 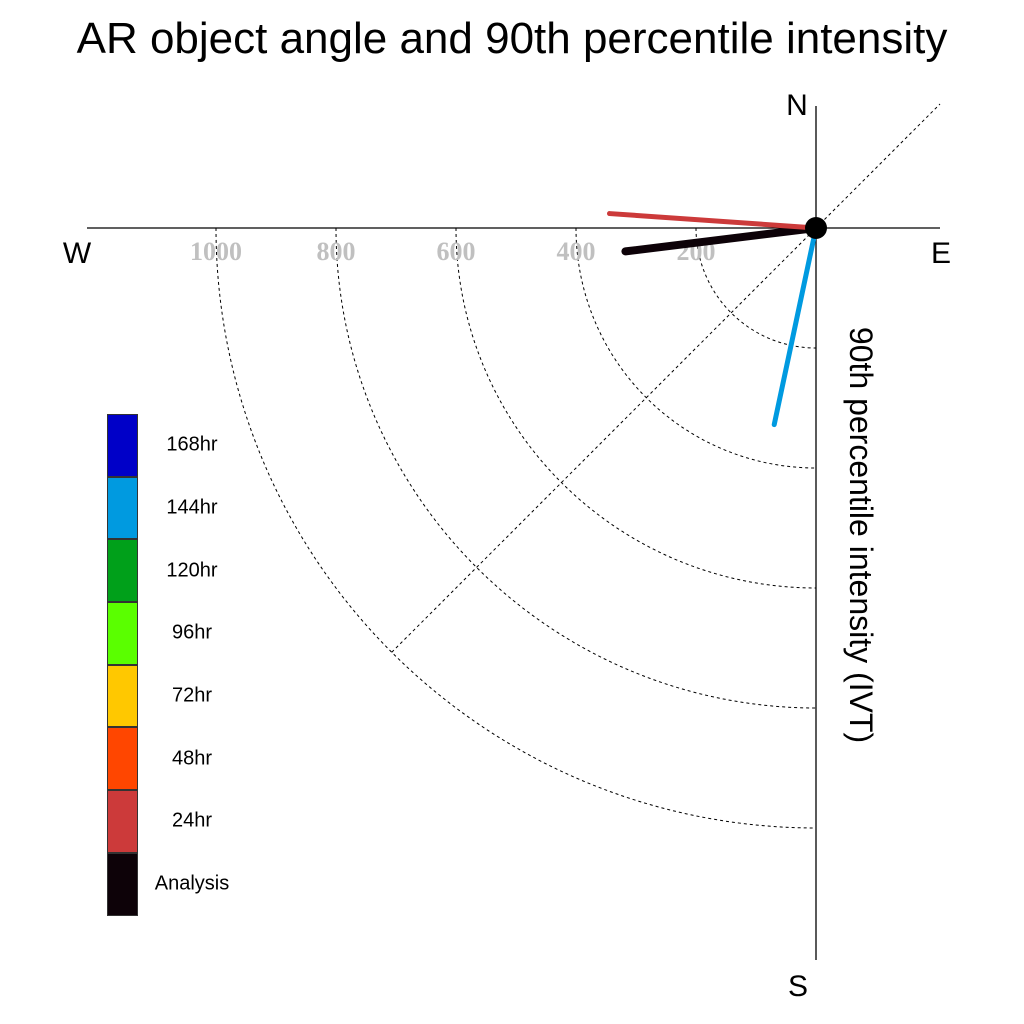 I want to click on series-ray-analysis, so click(x=720, y=240).